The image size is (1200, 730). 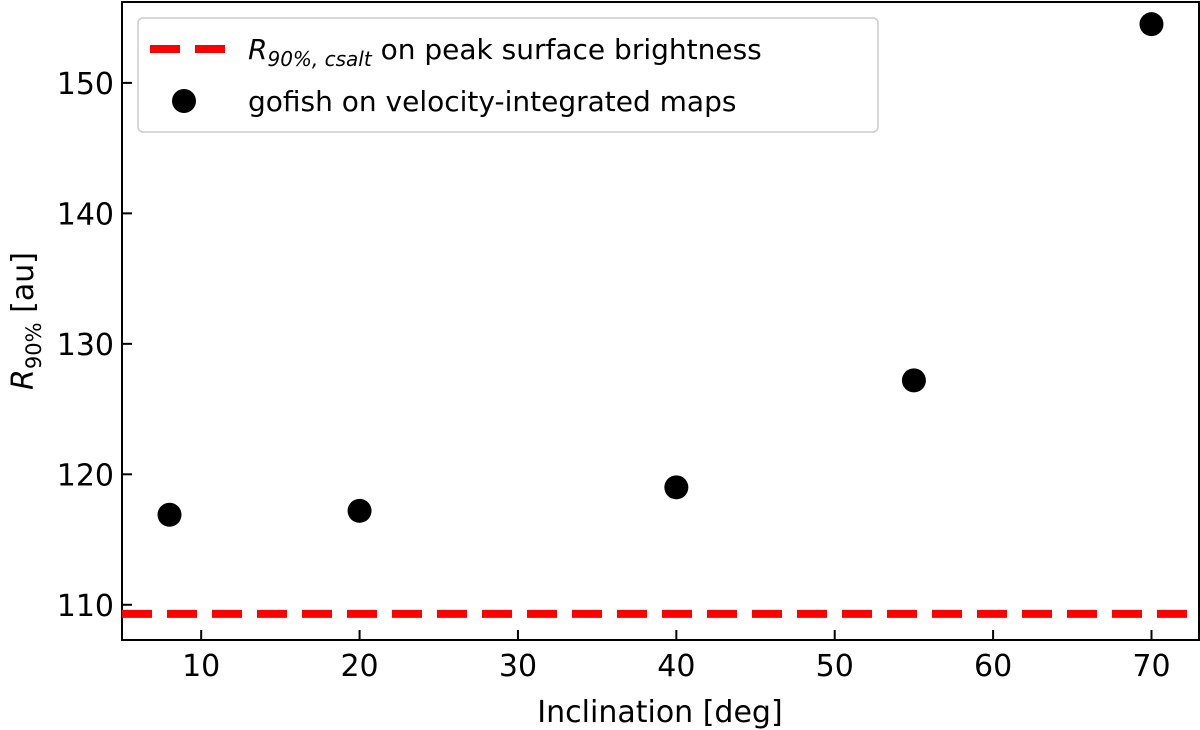 I want to click on y-tick-label: 140, so click(x=85, y=214).